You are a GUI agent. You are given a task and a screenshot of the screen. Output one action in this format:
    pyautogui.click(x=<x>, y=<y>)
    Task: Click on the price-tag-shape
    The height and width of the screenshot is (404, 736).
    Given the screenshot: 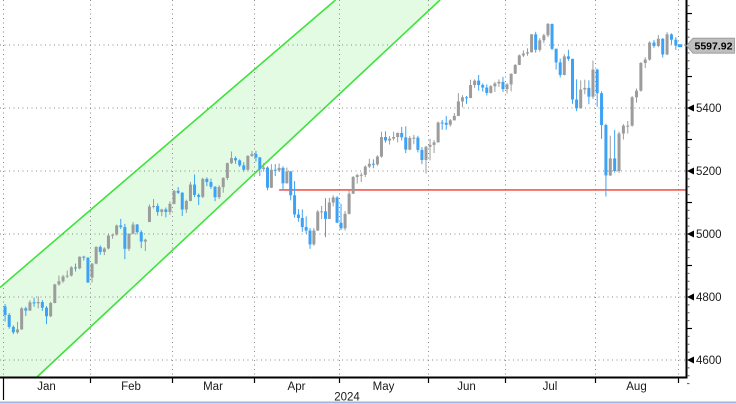 What is the action you would take?
    pyautogui.click(x=710, y=45)
    